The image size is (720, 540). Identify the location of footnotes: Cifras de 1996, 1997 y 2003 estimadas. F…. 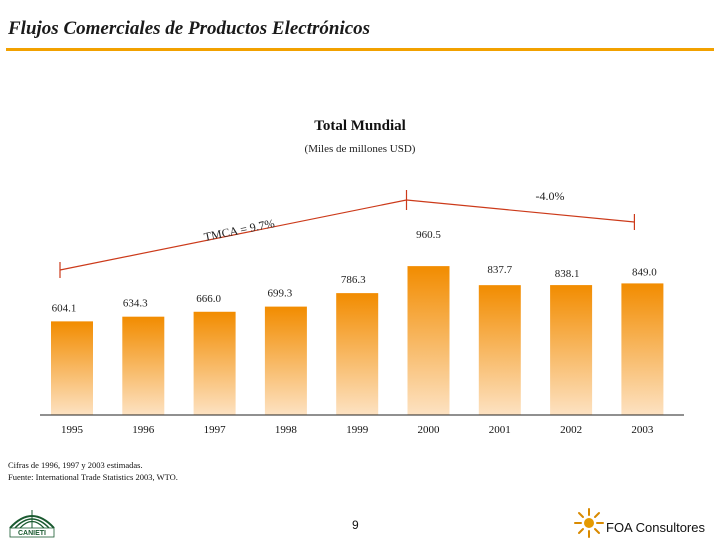
(93, 471).